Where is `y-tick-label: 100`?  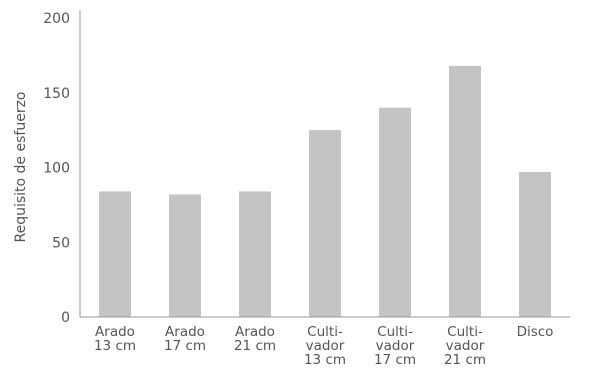
y-tick-label: 100 is located at coordinates (56, 169).